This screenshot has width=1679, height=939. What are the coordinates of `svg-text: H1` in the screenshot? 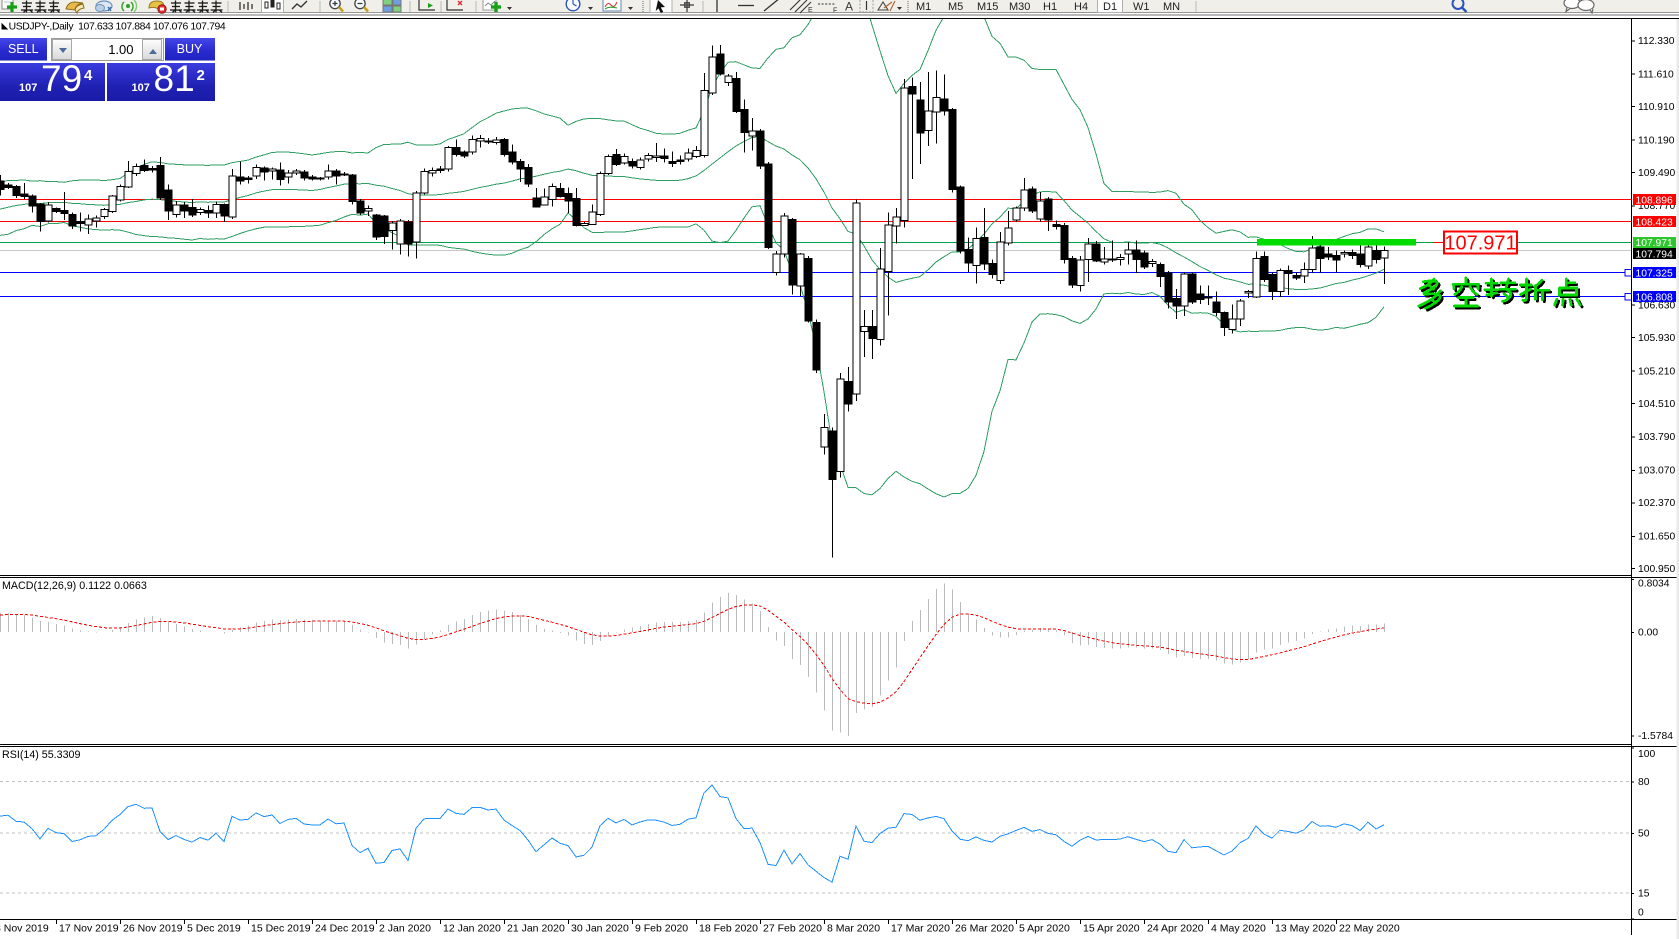 It's located at (1050, 7).